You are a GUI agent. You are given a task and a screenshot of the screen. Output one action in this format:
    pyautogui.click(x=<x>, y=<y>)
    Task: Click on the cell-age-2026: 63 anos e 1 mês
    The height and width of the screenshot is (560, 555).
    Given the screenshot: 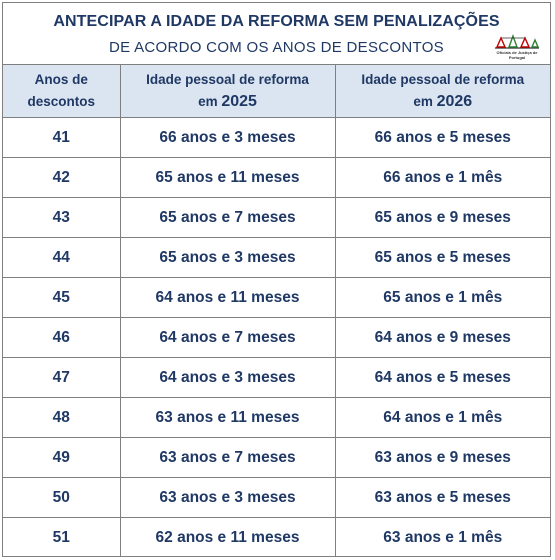 What is the action you would take?
    pyautogui.click(x=443, y=537)
    